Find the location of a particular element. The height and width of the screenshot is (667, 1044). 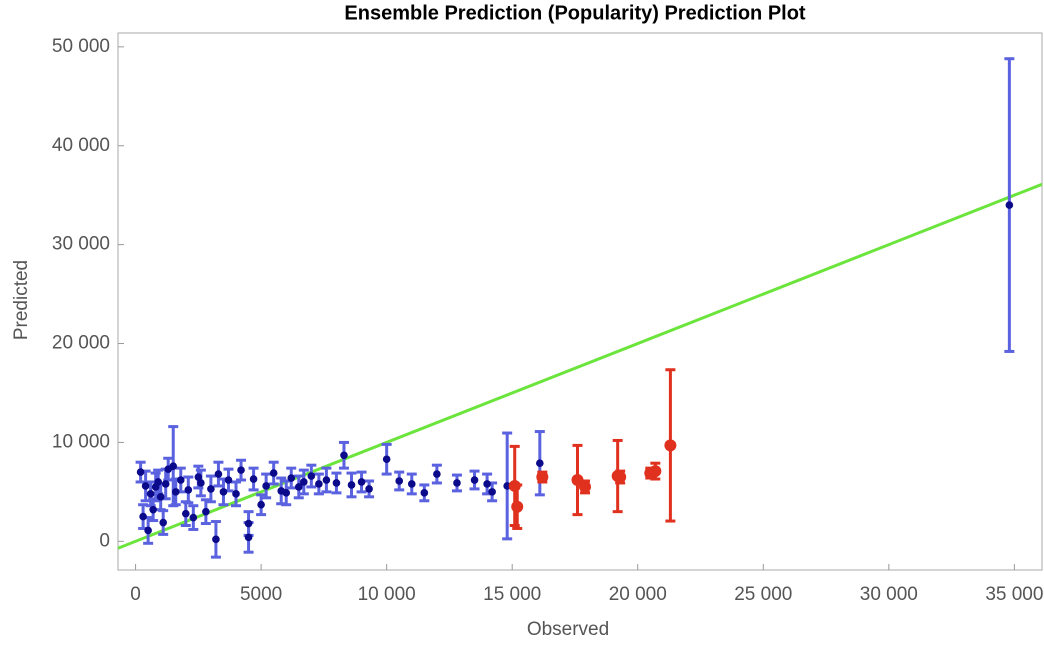

x-tick-label: 20 000 is located at coordinates (638, 594).